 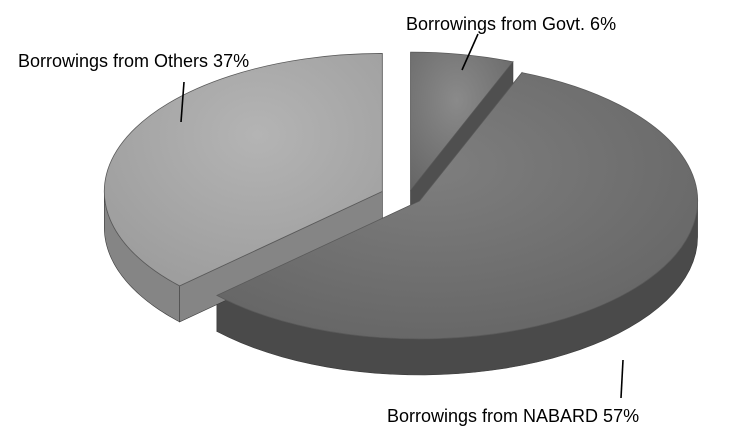 What do you see at coordinates (182, 102) in the screenshot?
I see `leader-line-others` at bounding box center [182, 102].